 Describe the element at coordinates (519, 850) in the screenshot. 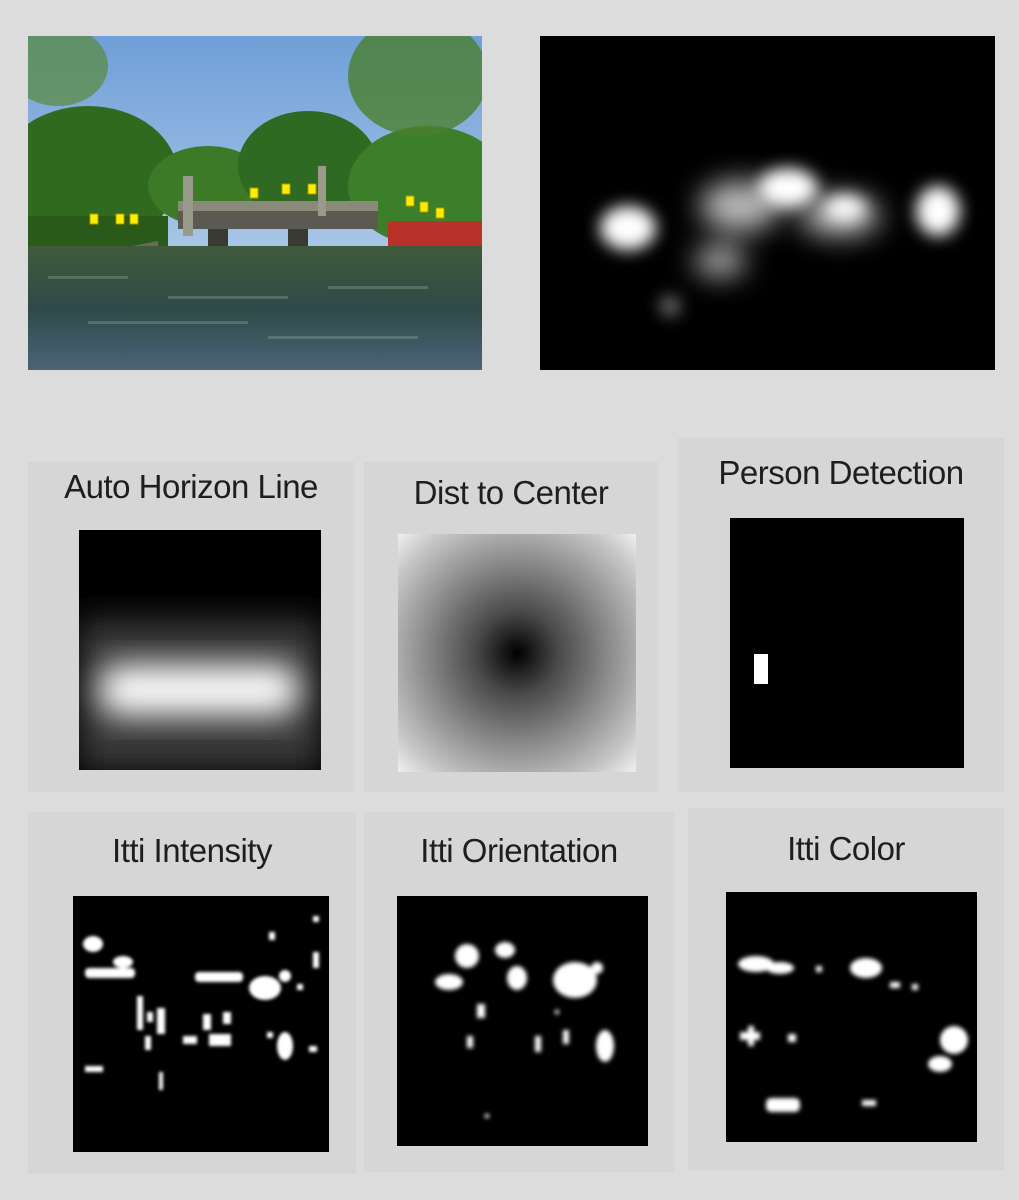

I see `feature-title: Itti Orientation` at that location.